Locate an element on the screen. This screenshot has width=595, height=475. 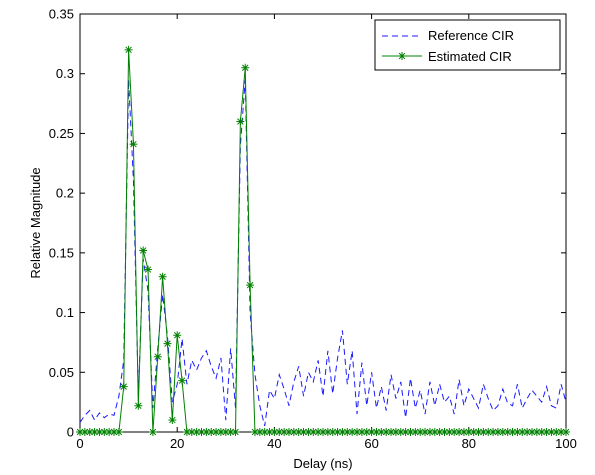
legend-label-estimated: Estimated CIR is located at coordinates (470, 56).